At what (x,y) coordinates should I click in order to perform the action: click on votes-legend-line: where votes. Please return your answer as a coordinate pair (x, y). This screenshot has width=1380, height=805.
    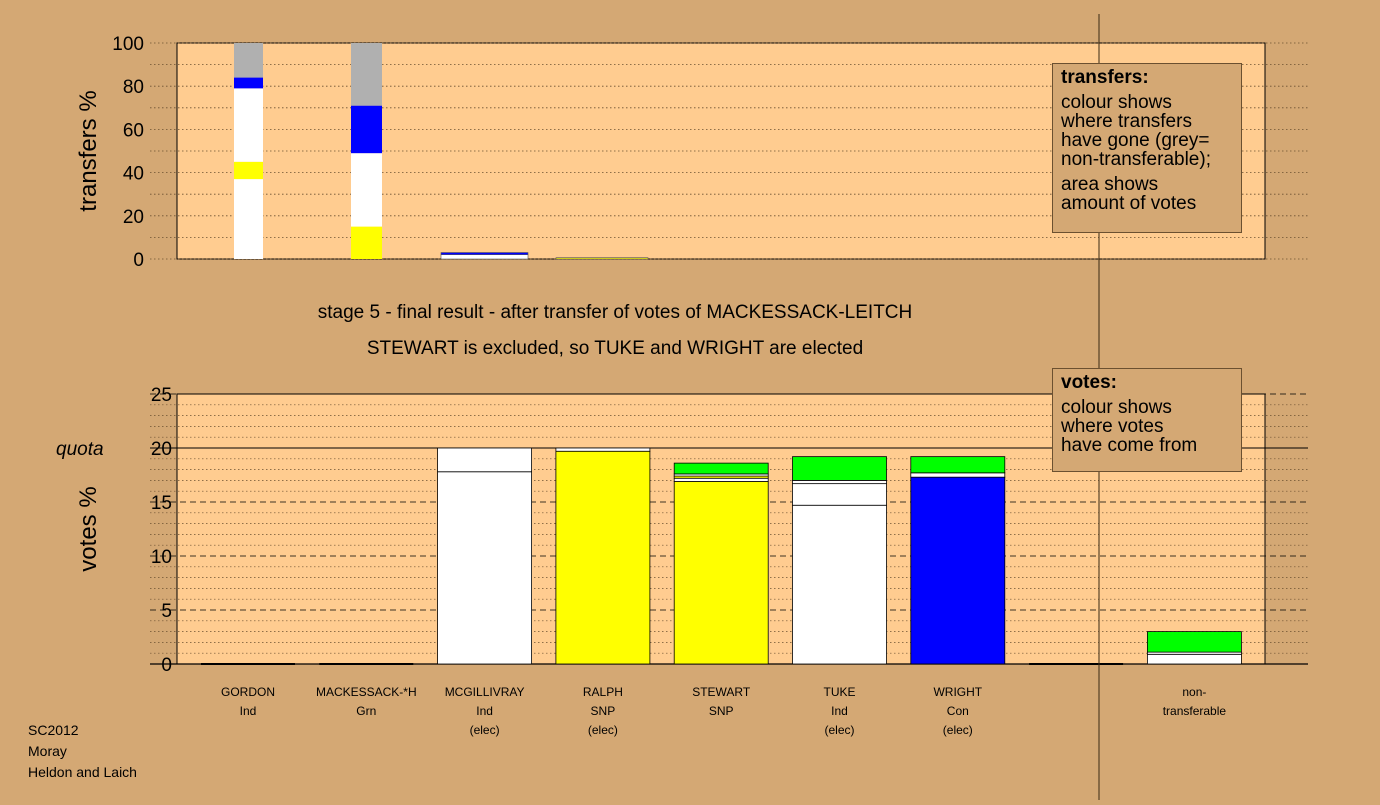
    Looking at the image, I should click on (1112, 426).